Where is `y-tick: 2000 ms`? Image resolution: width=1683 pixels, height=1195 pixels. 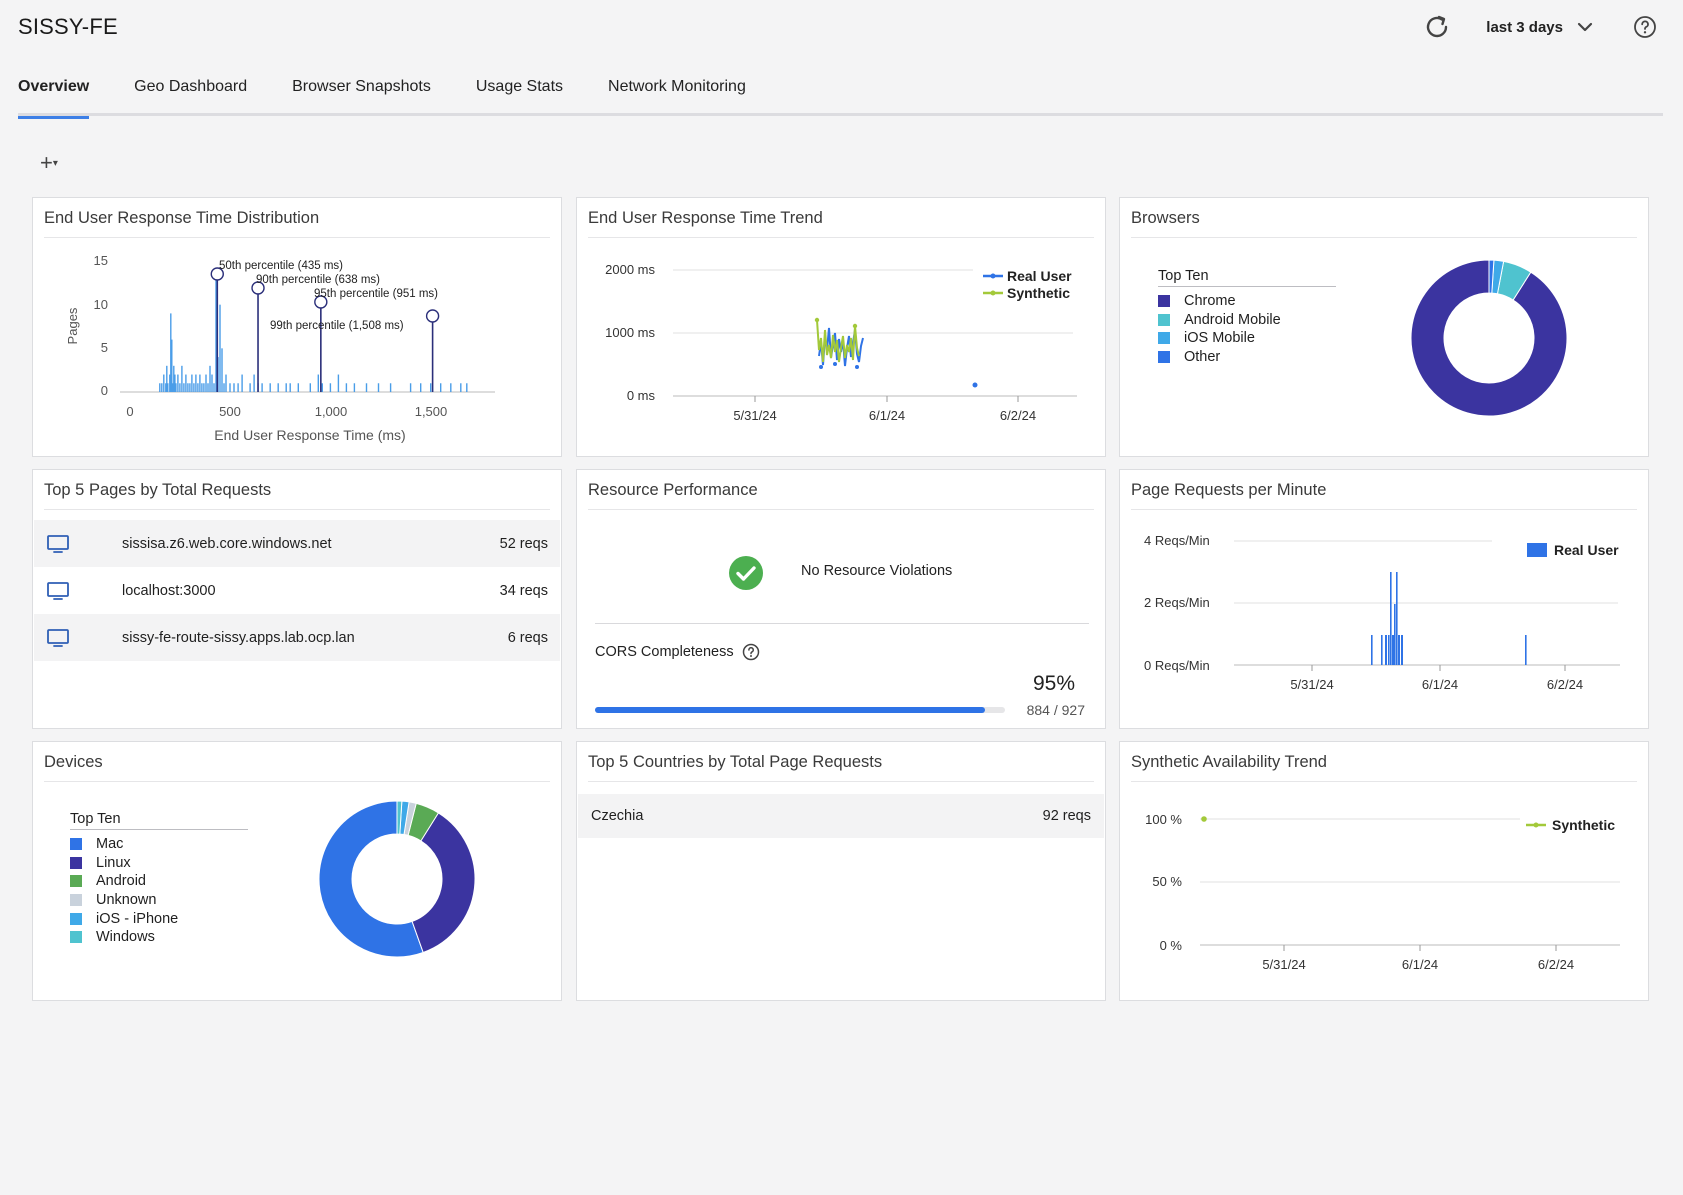 y-tick: 2000 ms is located at coordinates (630, 269).